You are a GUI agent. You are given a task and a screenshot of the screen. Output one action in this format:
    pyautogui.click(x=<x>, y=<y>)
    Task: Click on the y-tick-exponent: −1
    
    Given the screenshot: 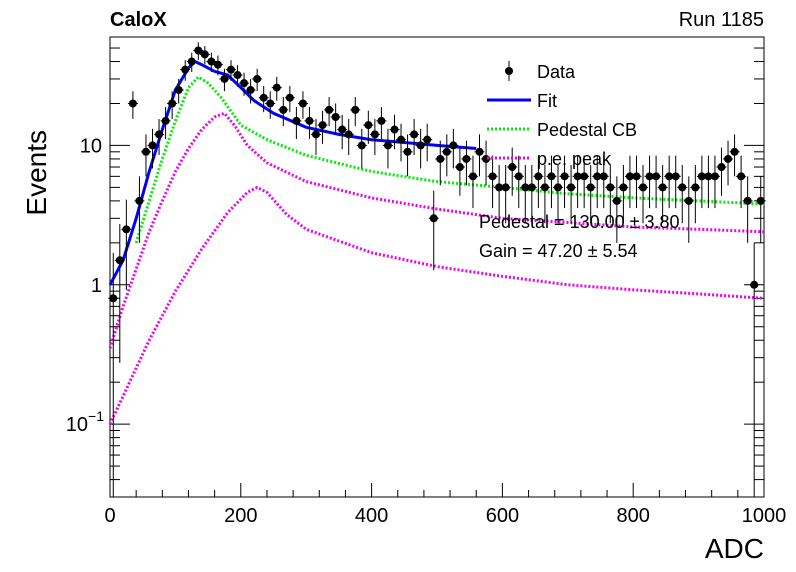 What is the action you would take?
    pyautogui.click(x=96, y=416)
    